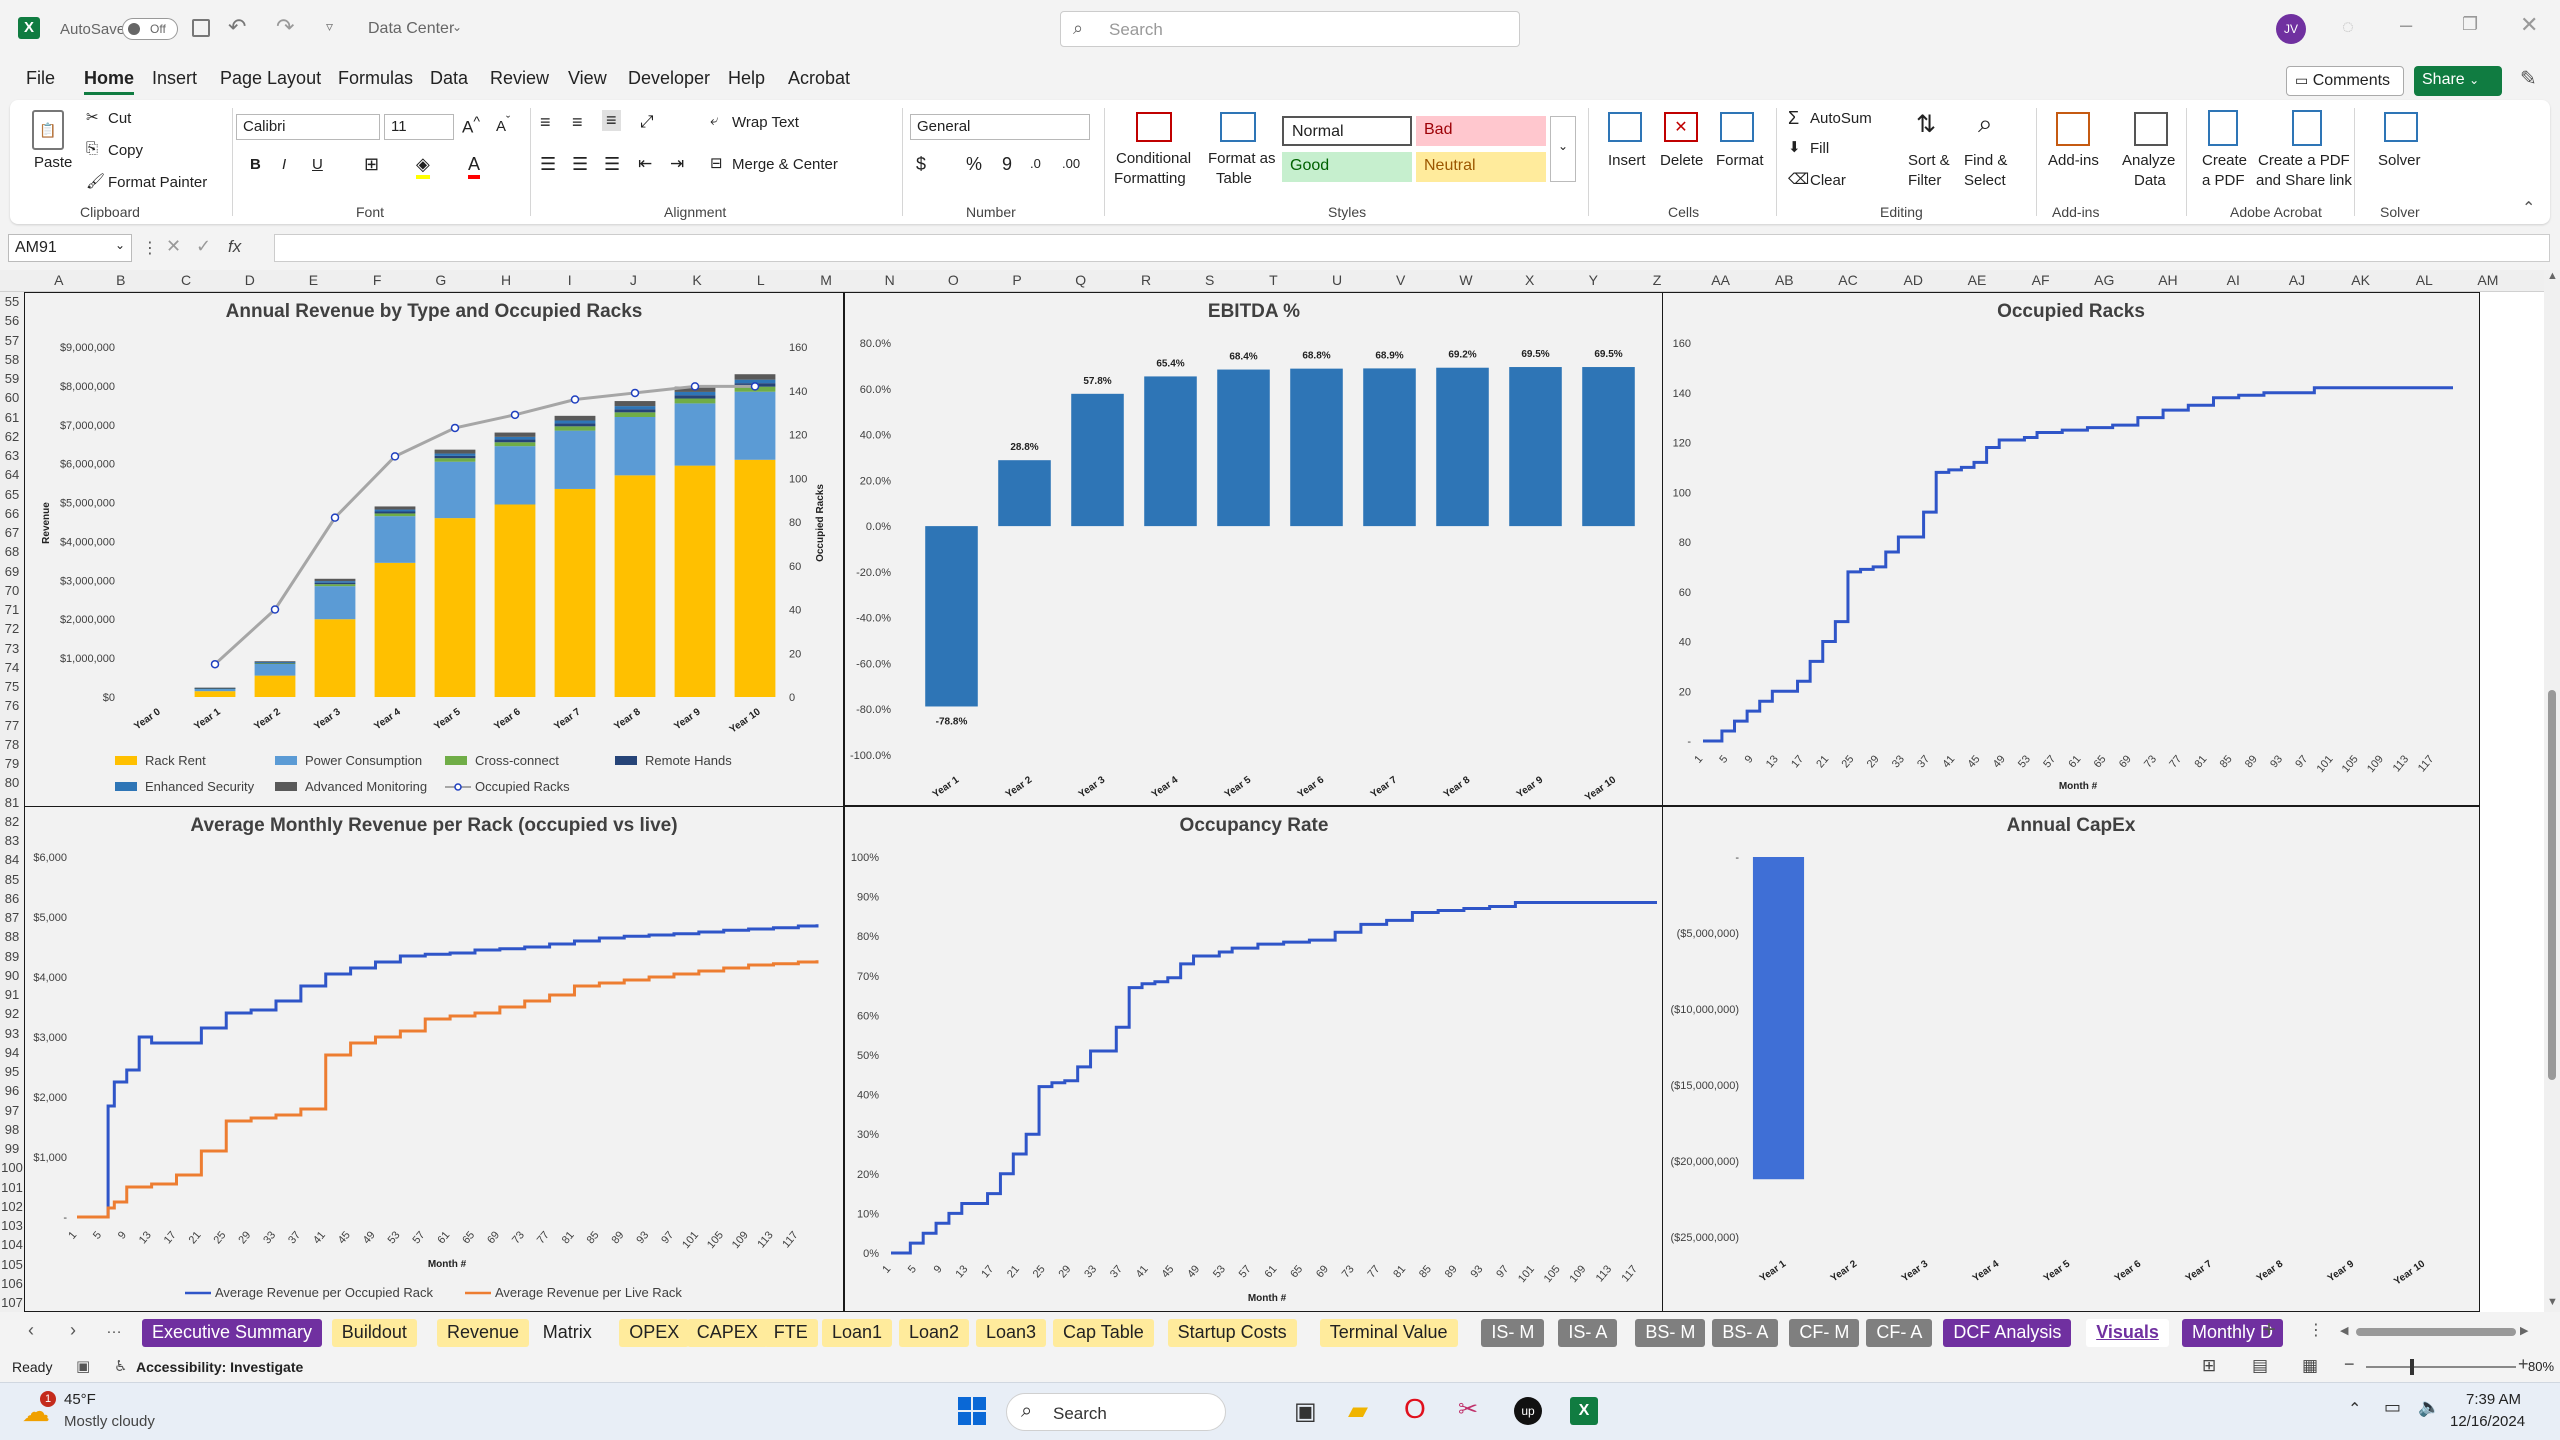  What do you see at coordinates (953, 280) in the screenshot?
I see `column-header-o: O` at bounding box center [953, 280].